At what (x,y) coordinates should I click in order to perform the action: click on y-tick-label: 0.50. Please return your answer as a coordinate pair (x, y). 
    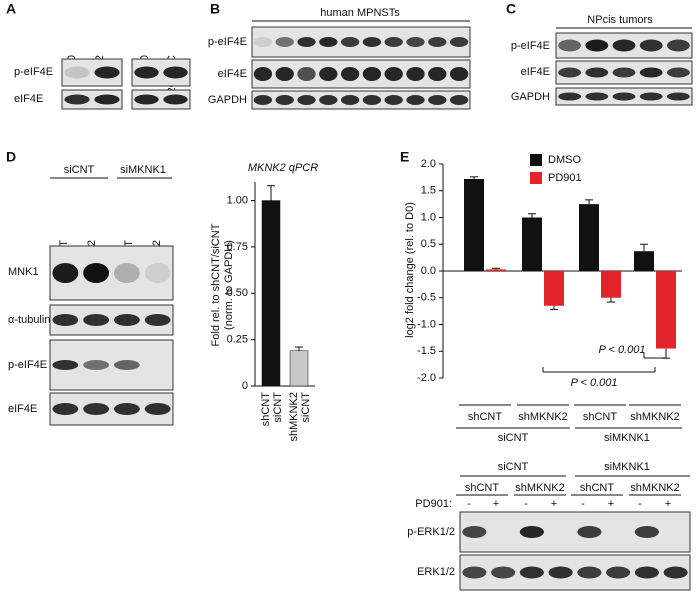
    Looking at the image, I should click on (237, 293).